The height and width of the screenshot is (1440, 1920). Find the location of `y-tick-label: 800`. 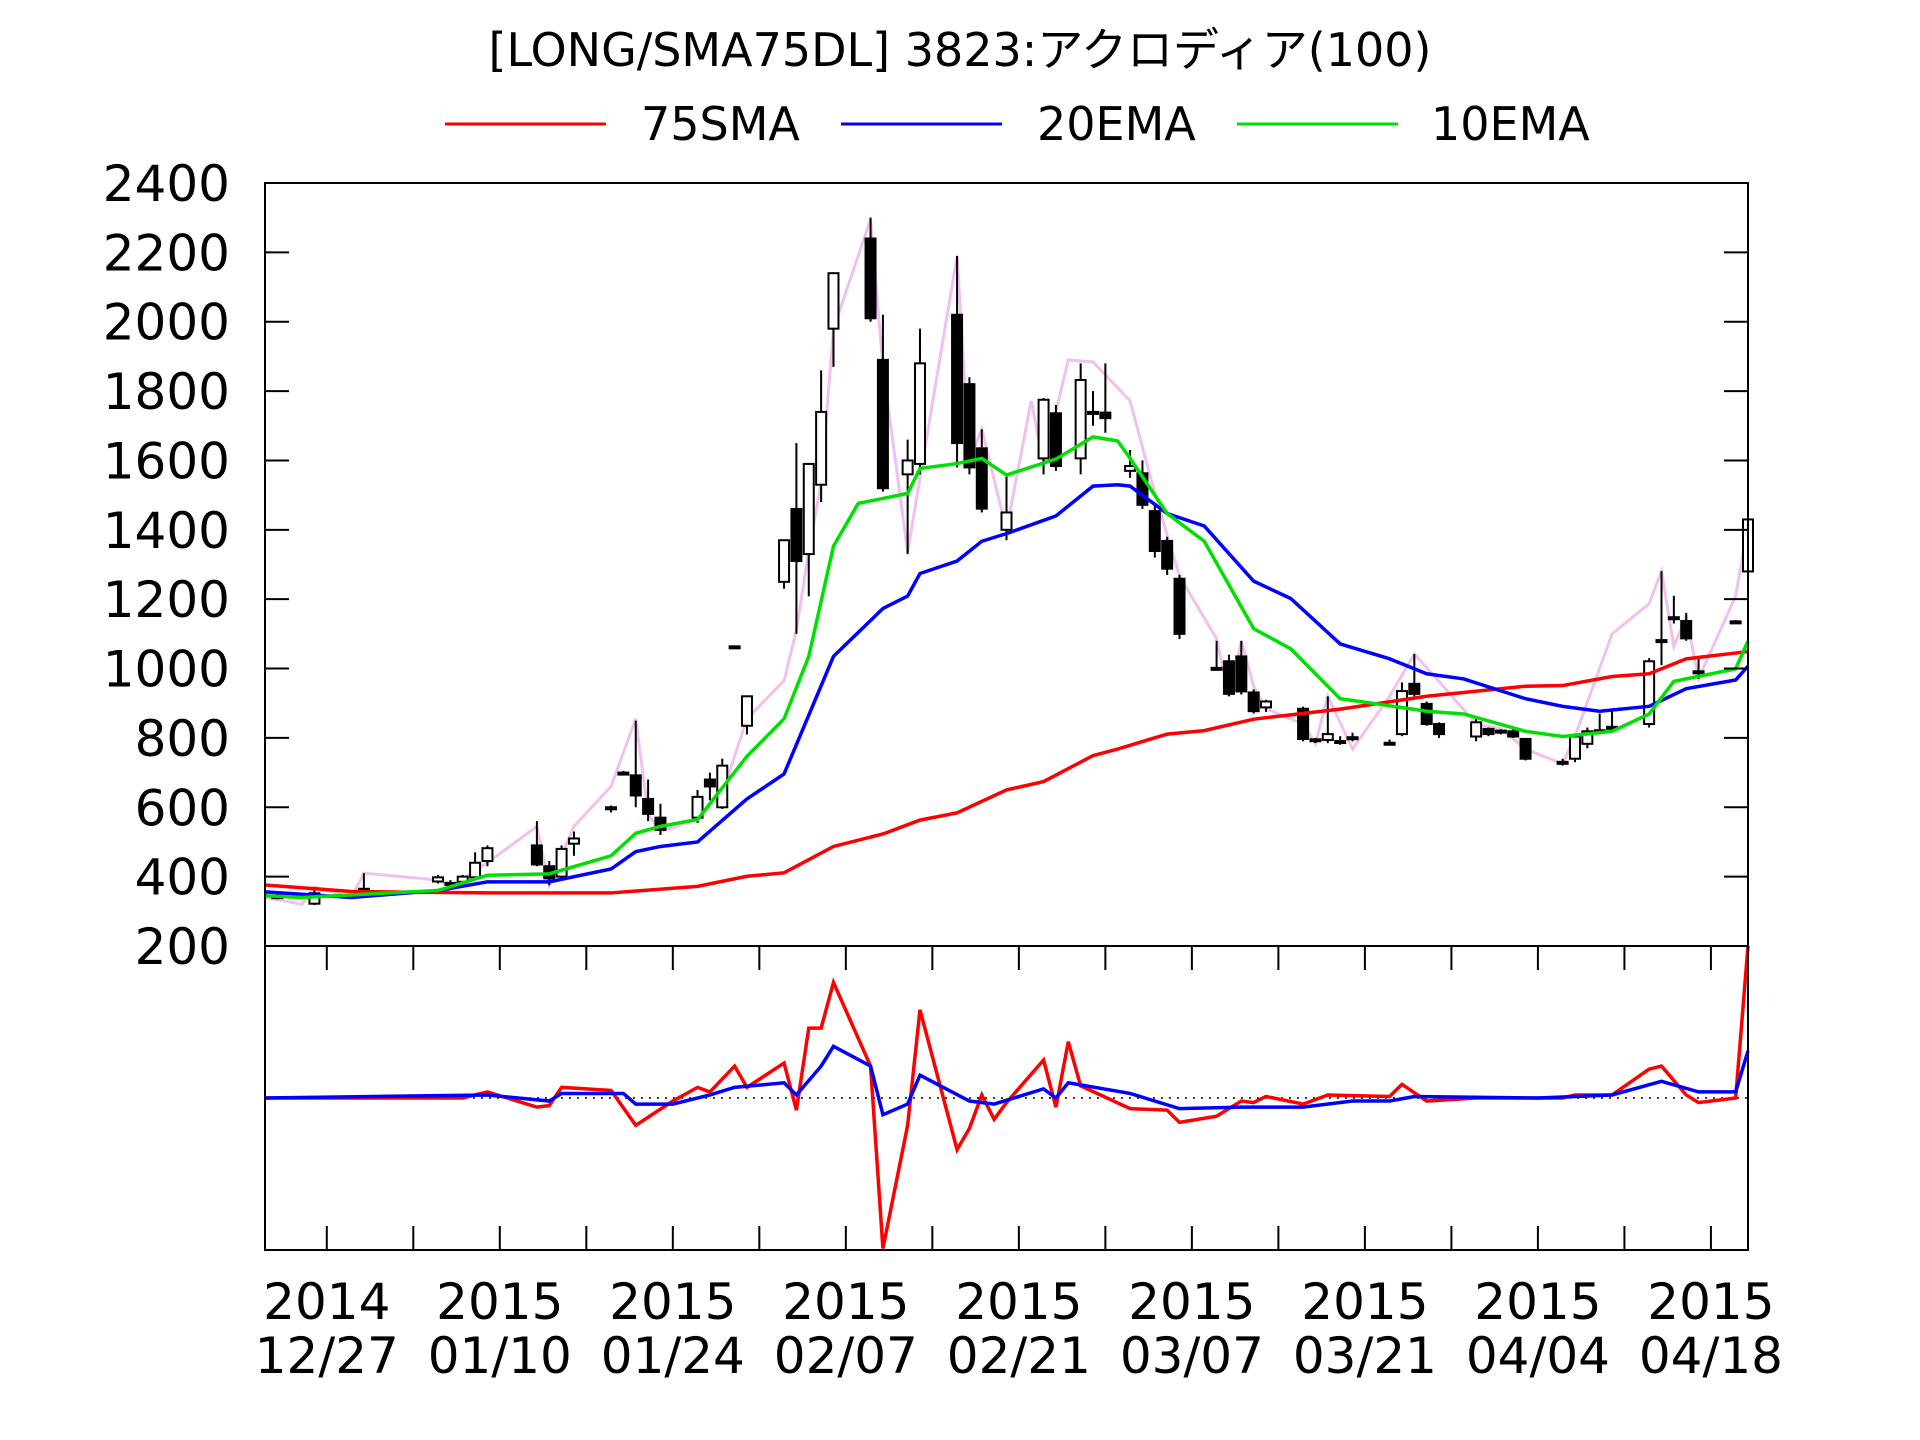

y-tick-label: 800 is located at coordinates (182, 739).